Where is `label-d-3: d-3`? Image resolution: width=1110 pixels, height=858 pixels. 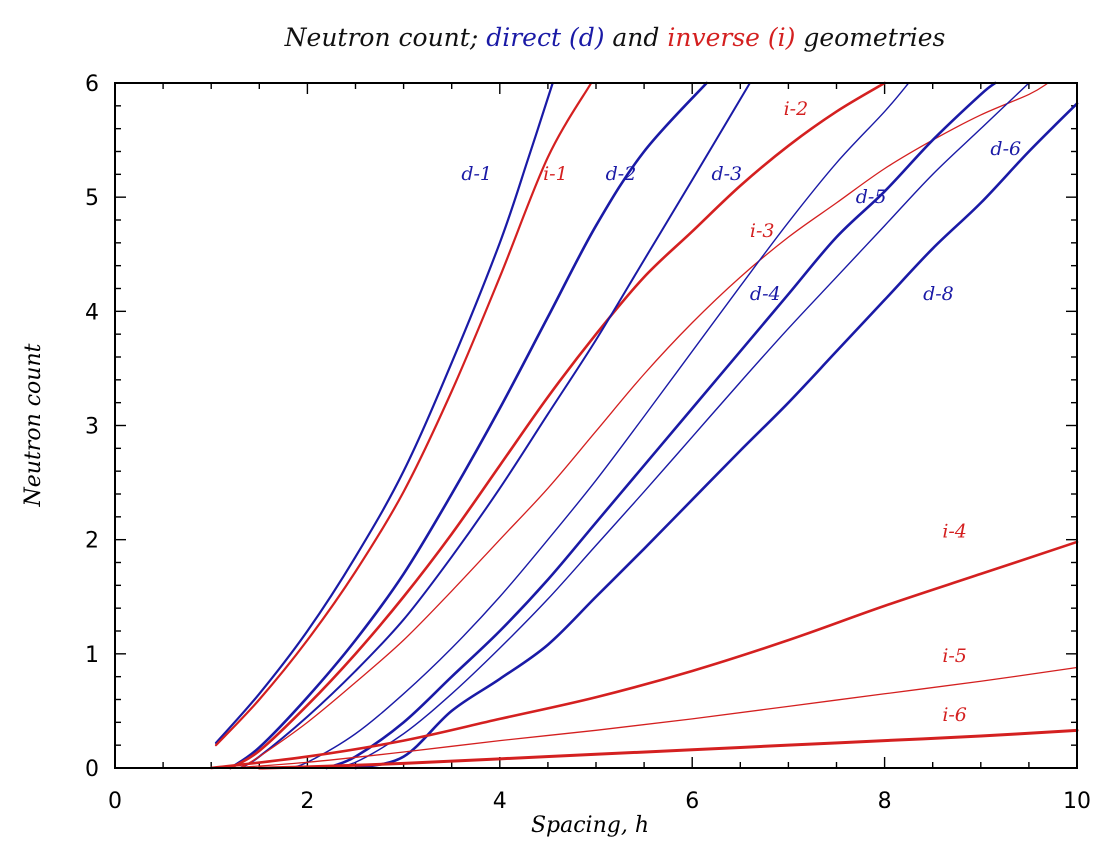 label-d-3: d-3 is located at coordinates (726, 174).